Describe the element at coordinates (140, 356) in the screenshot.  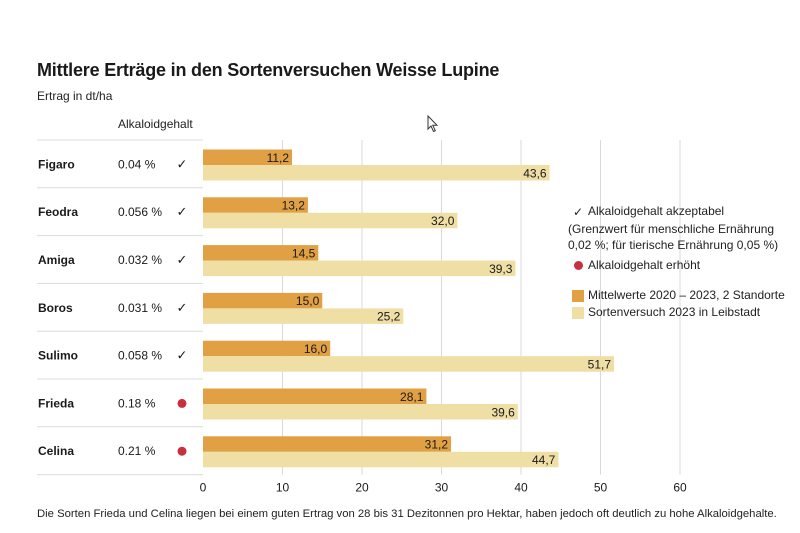
I see `alkaloid-value: 0.058 %` at that location.